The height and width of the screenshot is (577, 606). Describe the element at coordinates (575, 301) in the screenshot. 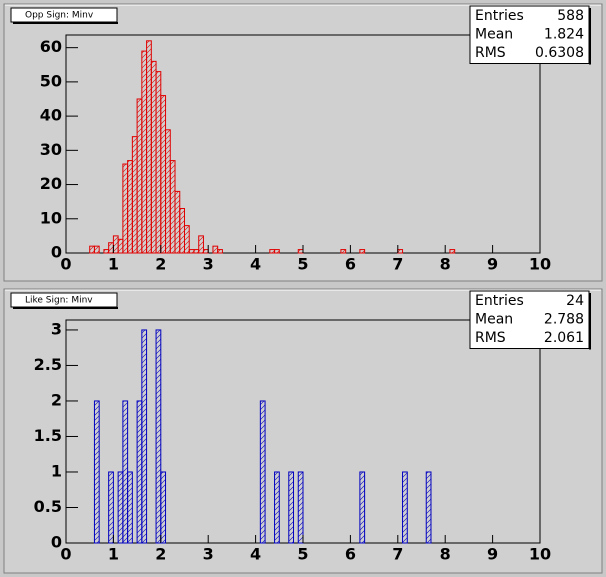

I see `stats-value: 24` at that location.